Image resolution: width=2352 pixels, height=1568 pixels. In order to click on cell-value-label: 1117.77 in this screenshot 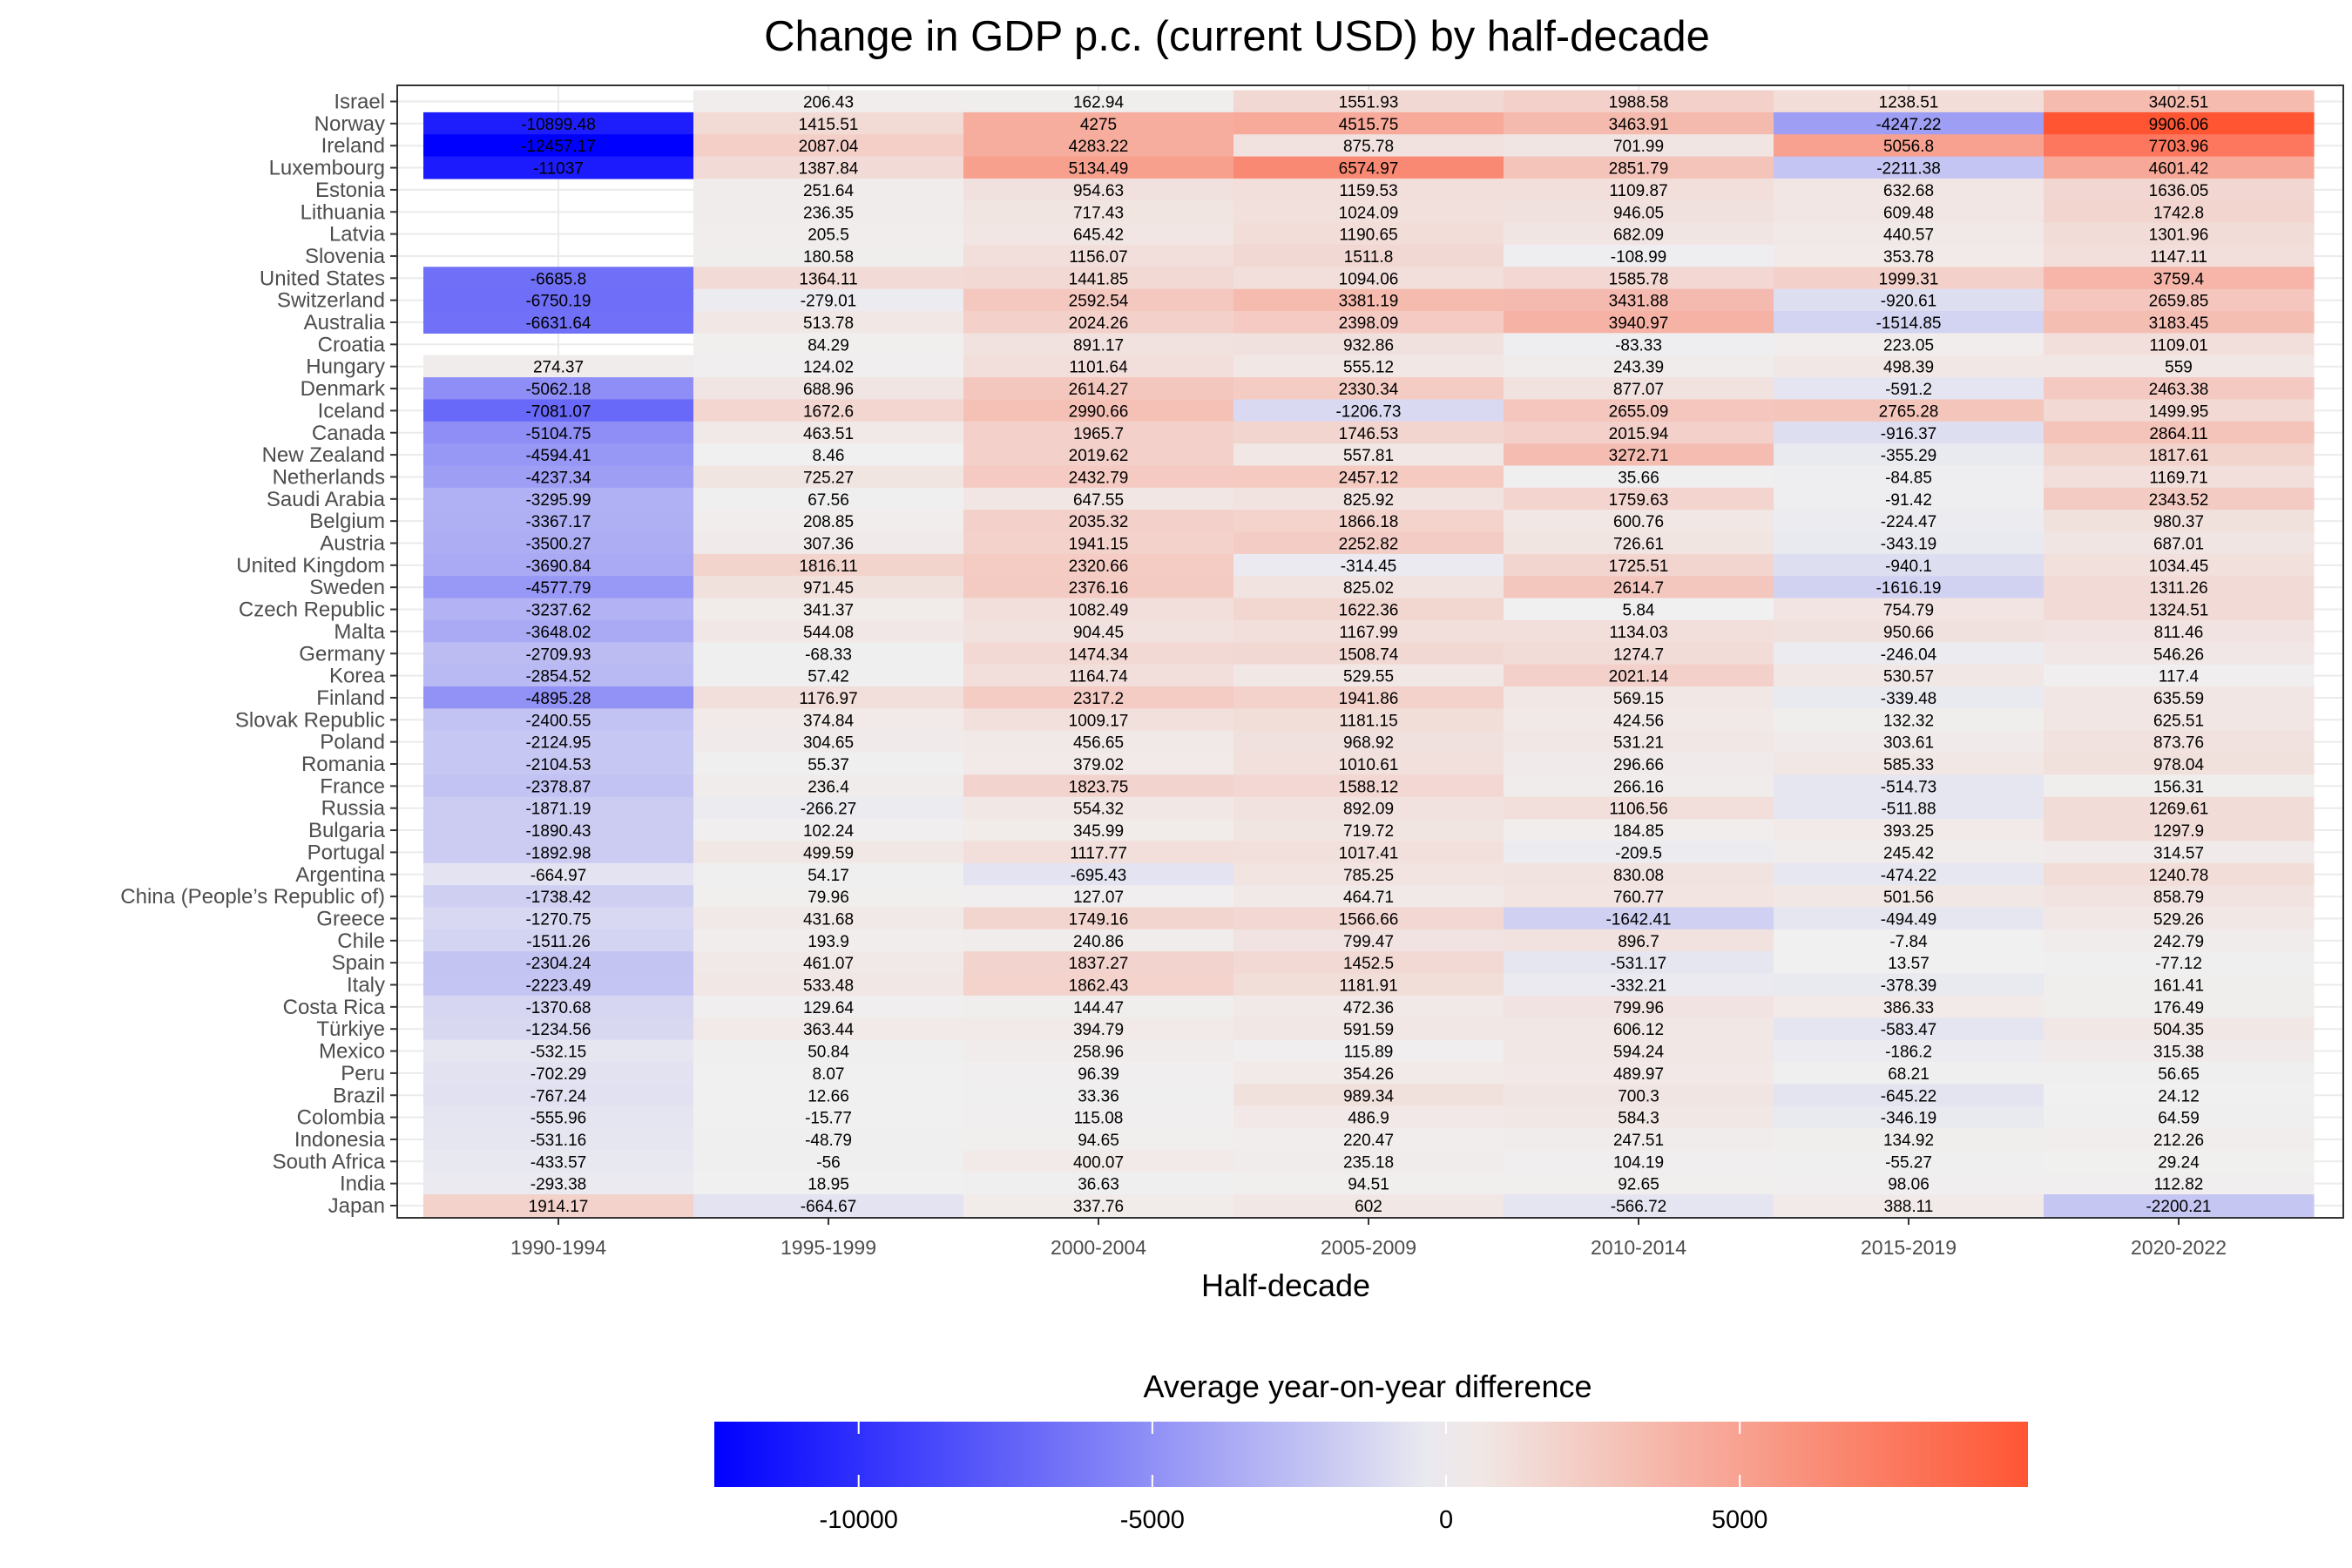, I will do `click(1098, 853)`.